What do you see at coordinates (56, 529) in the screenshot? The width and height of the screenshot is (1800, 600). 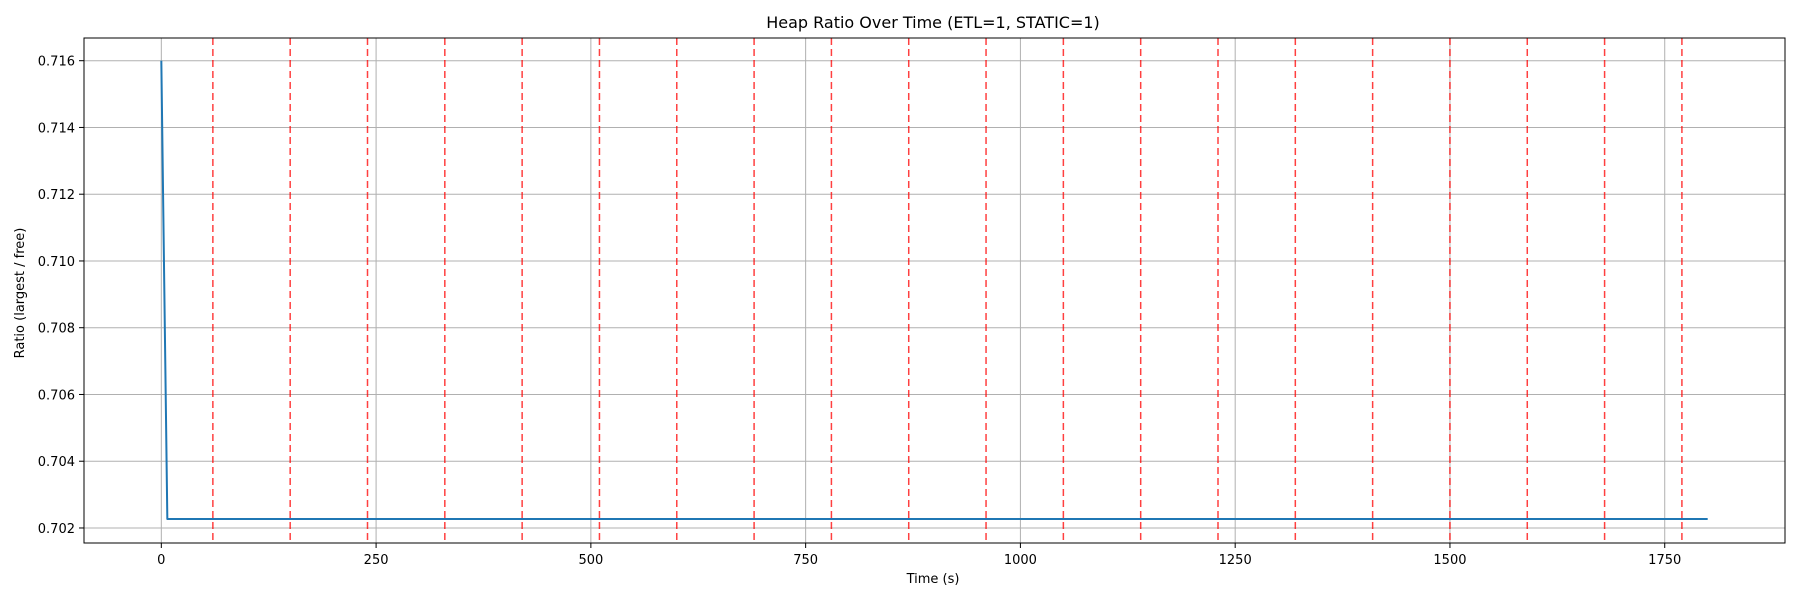 I see `y-tick-label: 0.702` at bounding box center [56, 529].